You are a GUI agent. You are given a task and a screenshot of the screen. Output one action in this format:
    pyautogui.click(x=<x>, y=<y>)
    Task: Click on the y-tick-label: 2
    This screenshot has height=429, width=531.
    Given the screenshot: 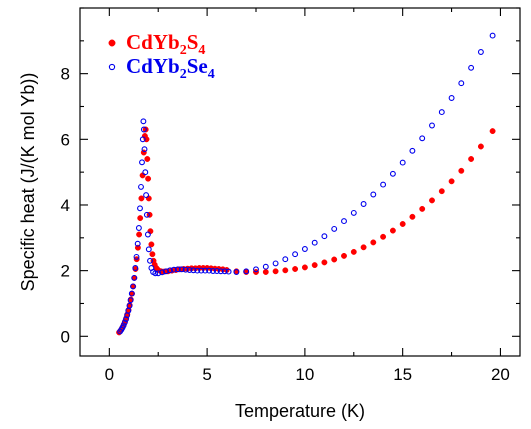 What is the action you would take?
    pyautogui.click(x=65, y=271)
    